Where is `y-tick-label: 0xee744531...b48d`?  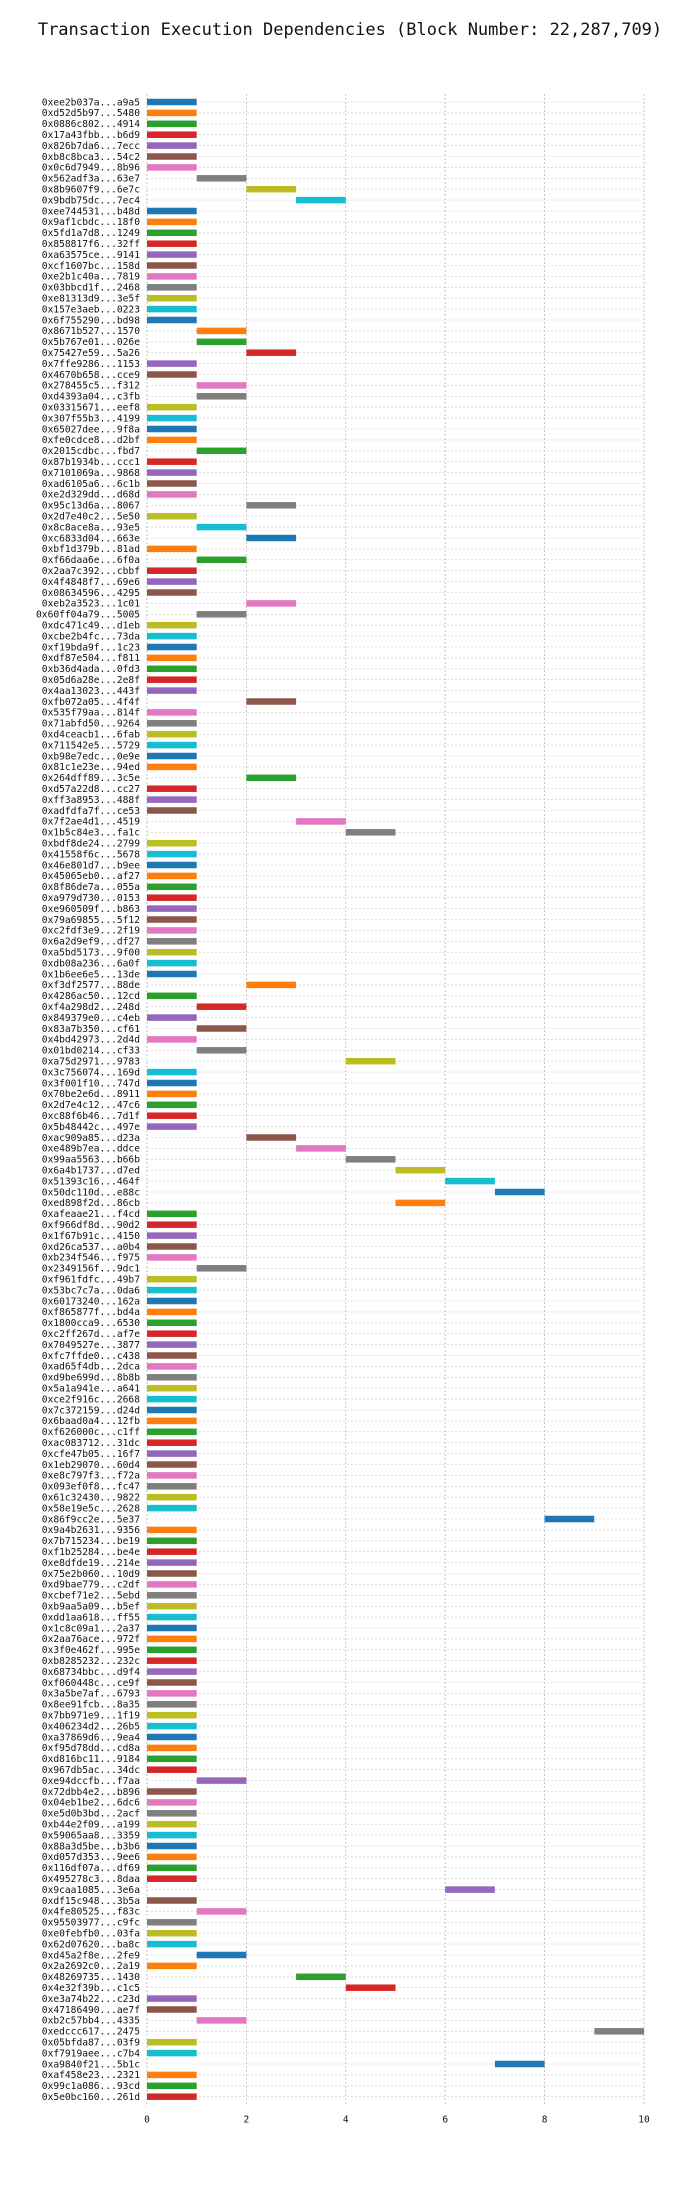
y-tick-label: 0xee744531...b48d is located at coordinates (91, 211).